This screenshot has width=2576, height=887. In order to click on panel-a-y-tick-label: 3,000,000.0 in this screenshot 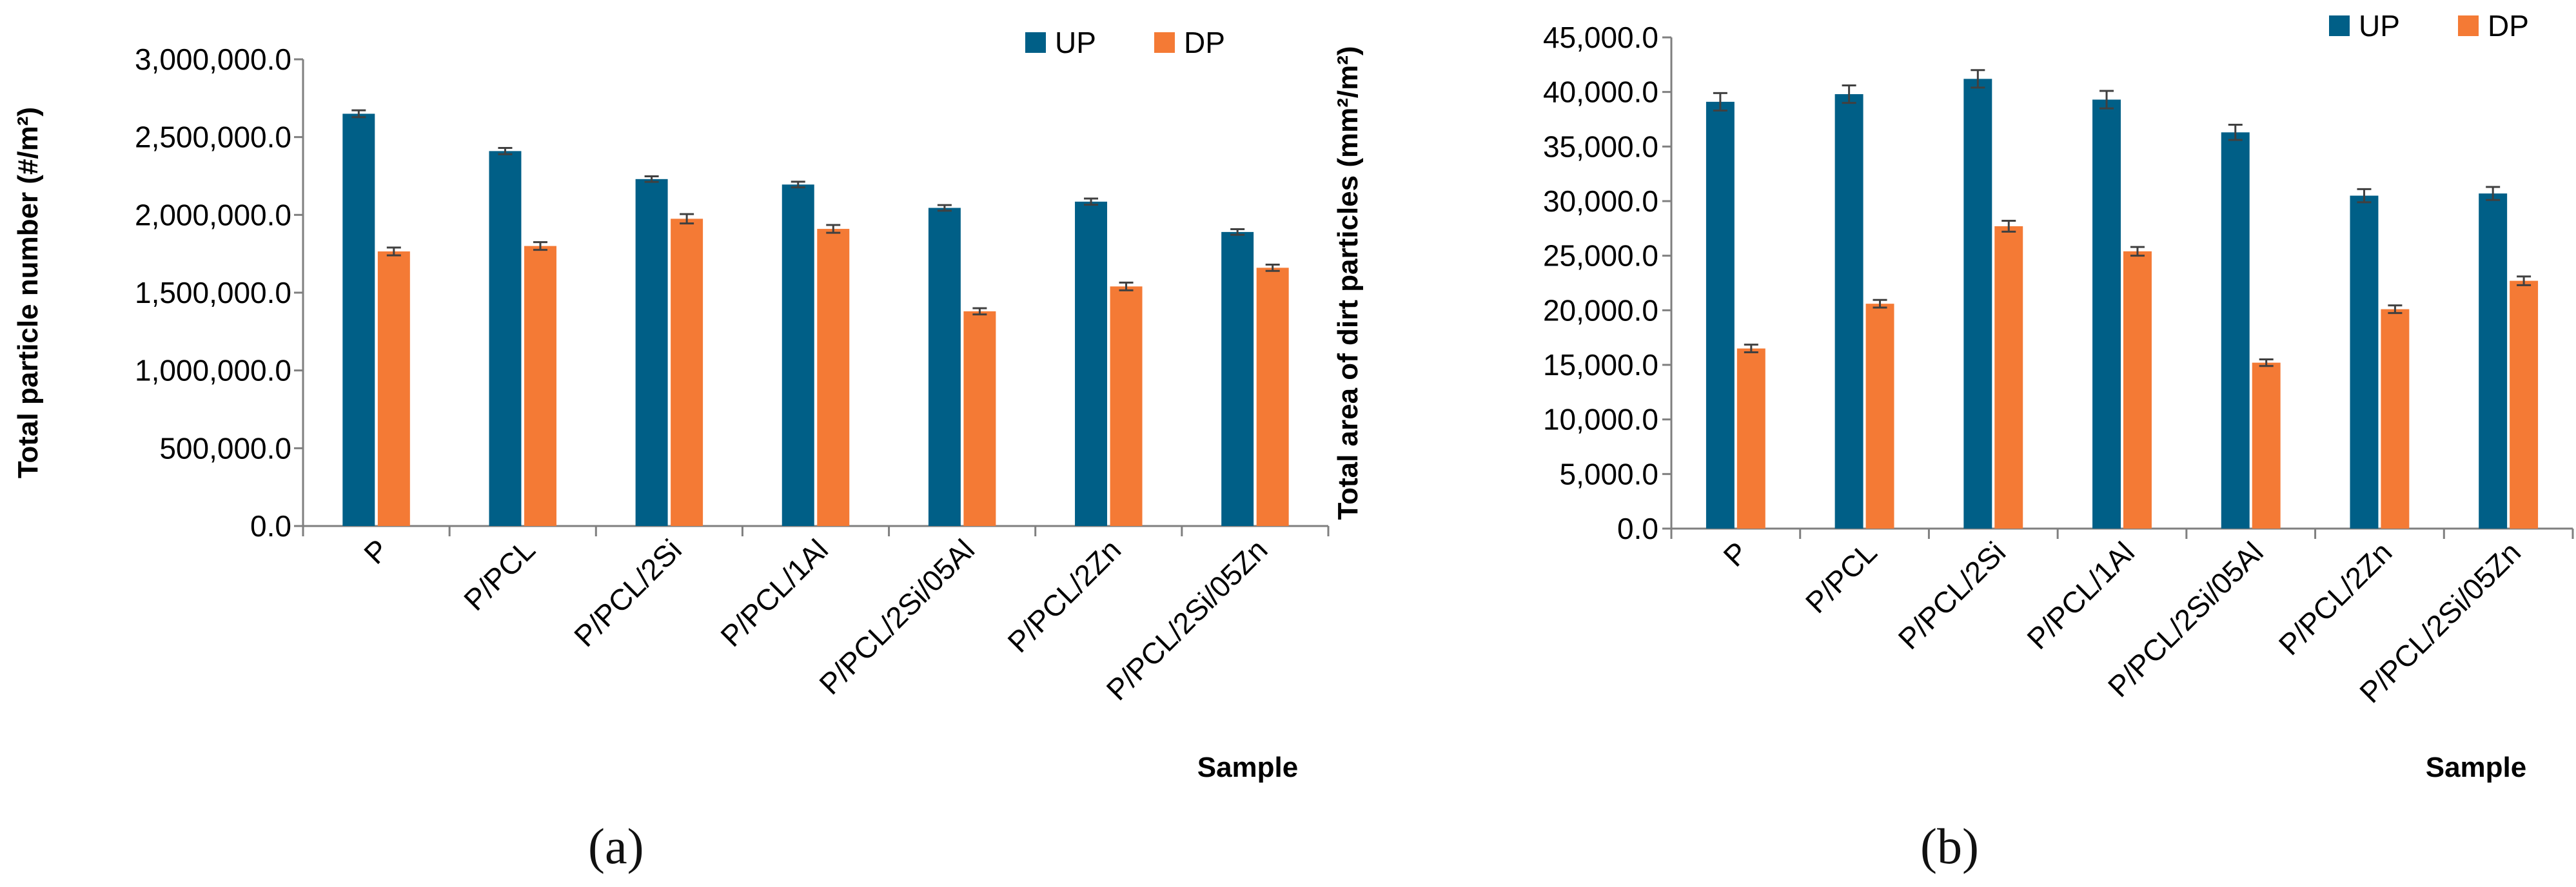, I will do `click(213, 59)`.